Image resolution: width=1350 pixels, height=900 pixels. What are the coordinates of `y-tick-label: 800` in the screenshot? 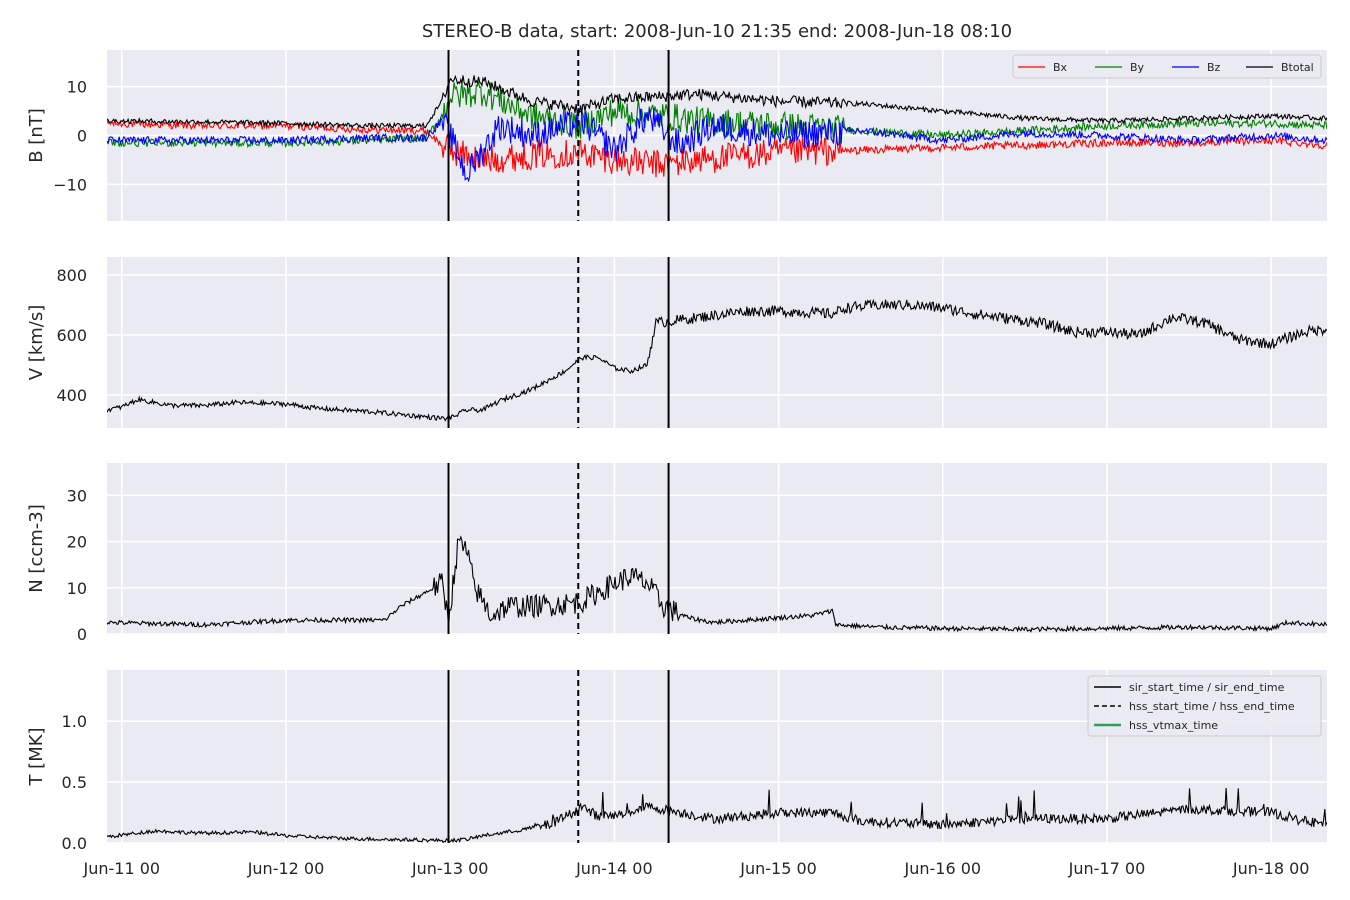 It's located at (71, 275).